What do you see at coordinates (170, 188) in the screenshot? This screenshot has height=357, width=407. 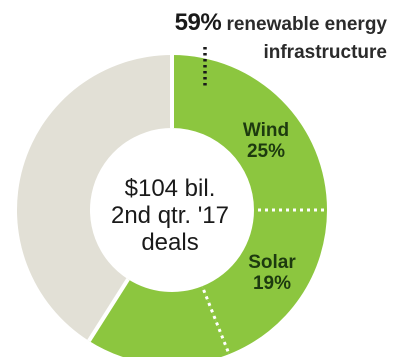 I see `center-label-line1: $104 bil.` at bounding box center [170, 188].